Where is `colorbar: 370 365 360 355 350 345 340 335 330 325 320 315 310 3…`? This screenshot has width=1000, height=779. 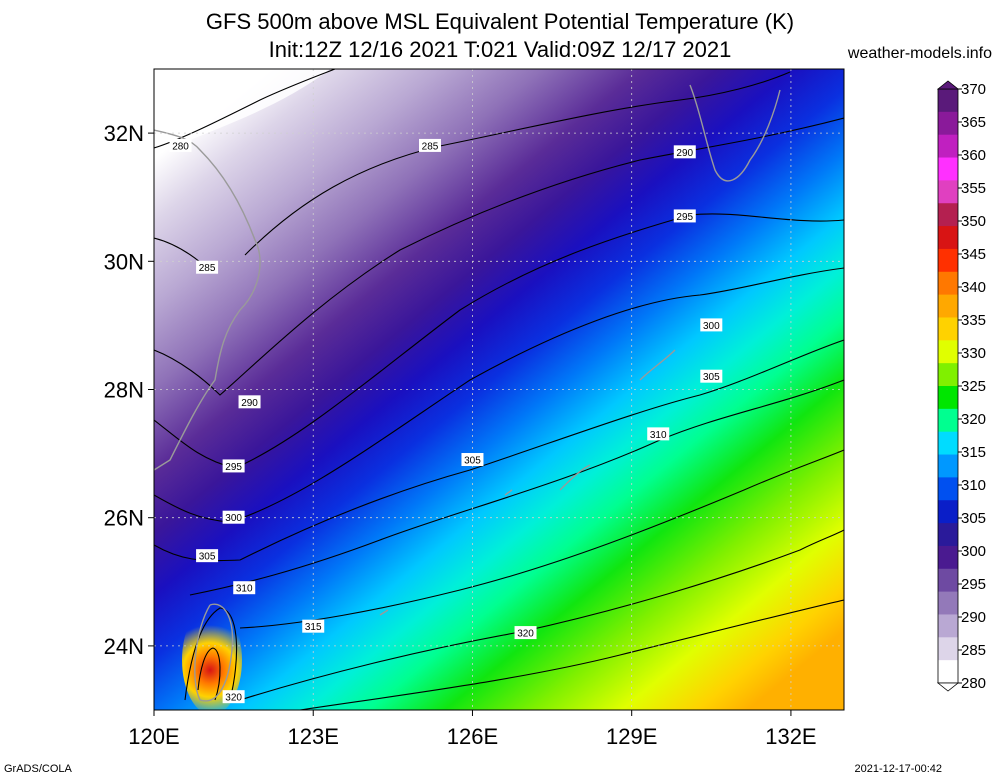
colorbar: 370 365 360 355 350 345 340 335 330 325 320 315 310 3… is located at coordinates (961, 386).